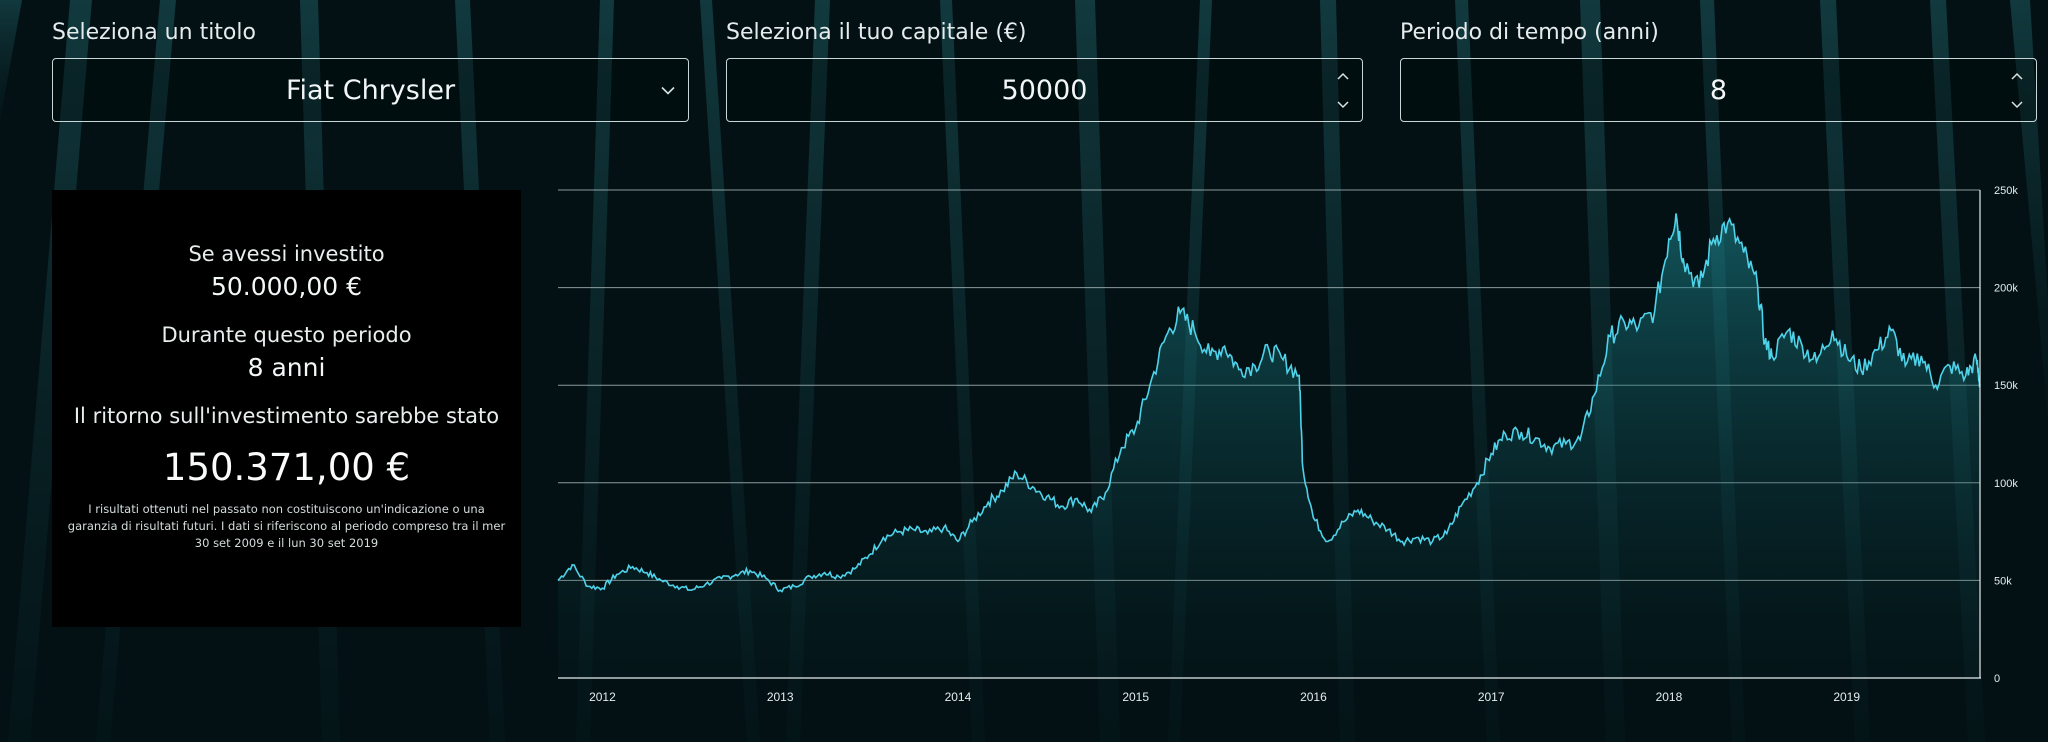 This screenshot has height=742, width=2048. What do you see at coordinates (286, 254) in the screenshot?
I see `invested-label: Se avessi investito` at bounding box center [286, 254].